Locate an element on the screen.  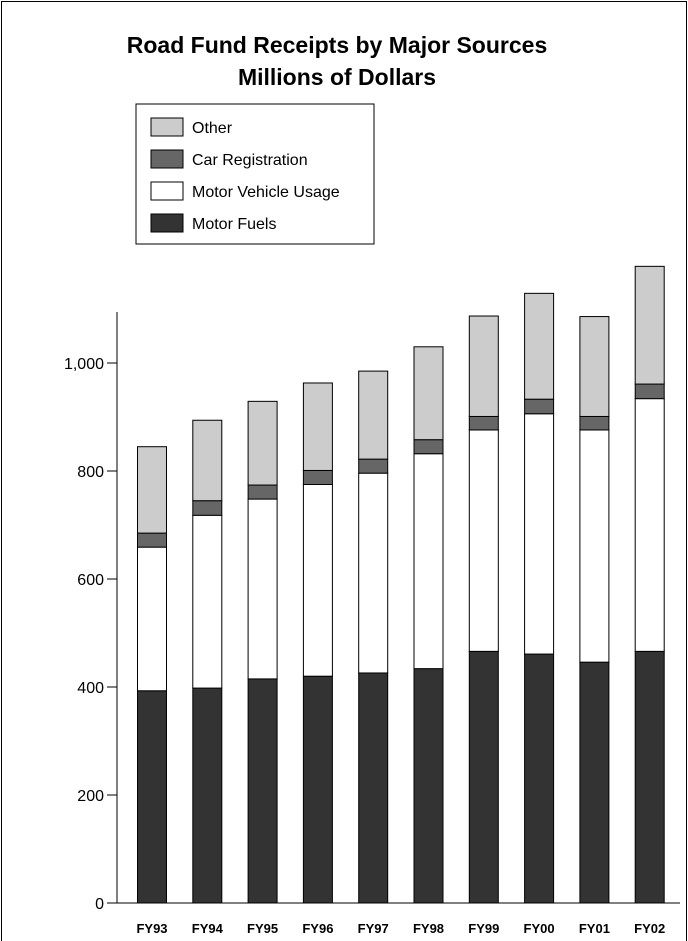
x-tick-label: FY96 is located at coordinates (317, 928).